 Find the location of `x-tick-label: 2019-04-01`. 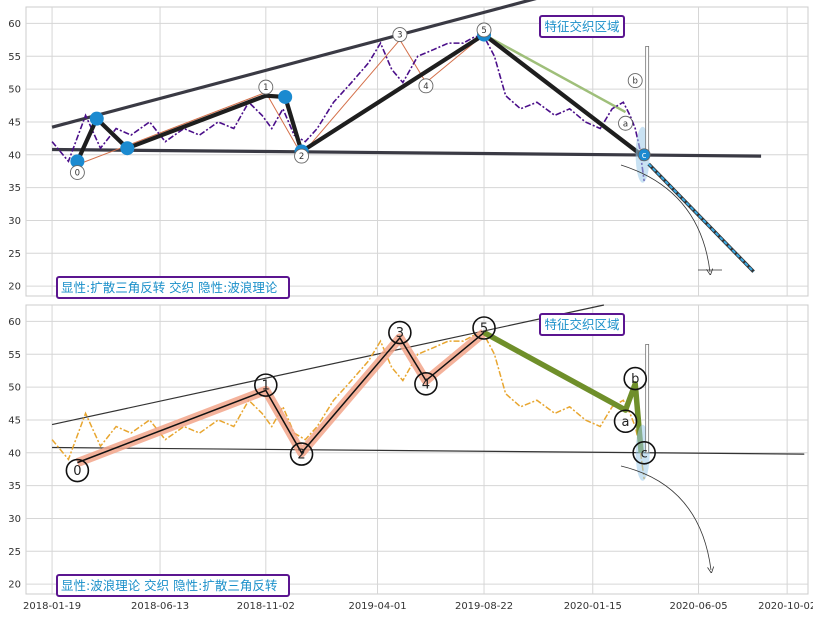

x-tick-label: 2019-04-01 is located at coordinates (377, 606).